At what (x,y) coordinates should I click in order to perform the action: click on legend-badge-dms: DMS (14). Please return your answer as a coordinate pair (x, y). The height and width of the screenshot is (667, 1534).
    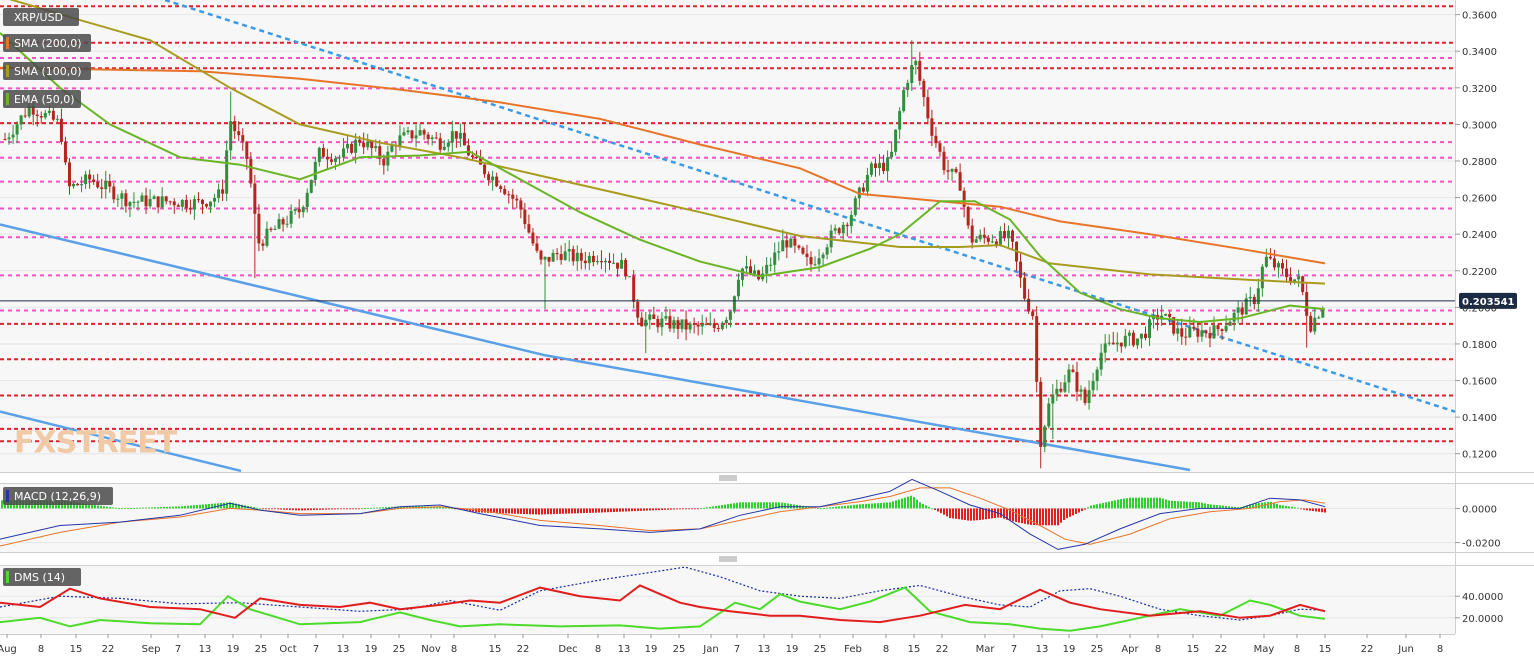
    Looking at the image, I should click on (42, 577).